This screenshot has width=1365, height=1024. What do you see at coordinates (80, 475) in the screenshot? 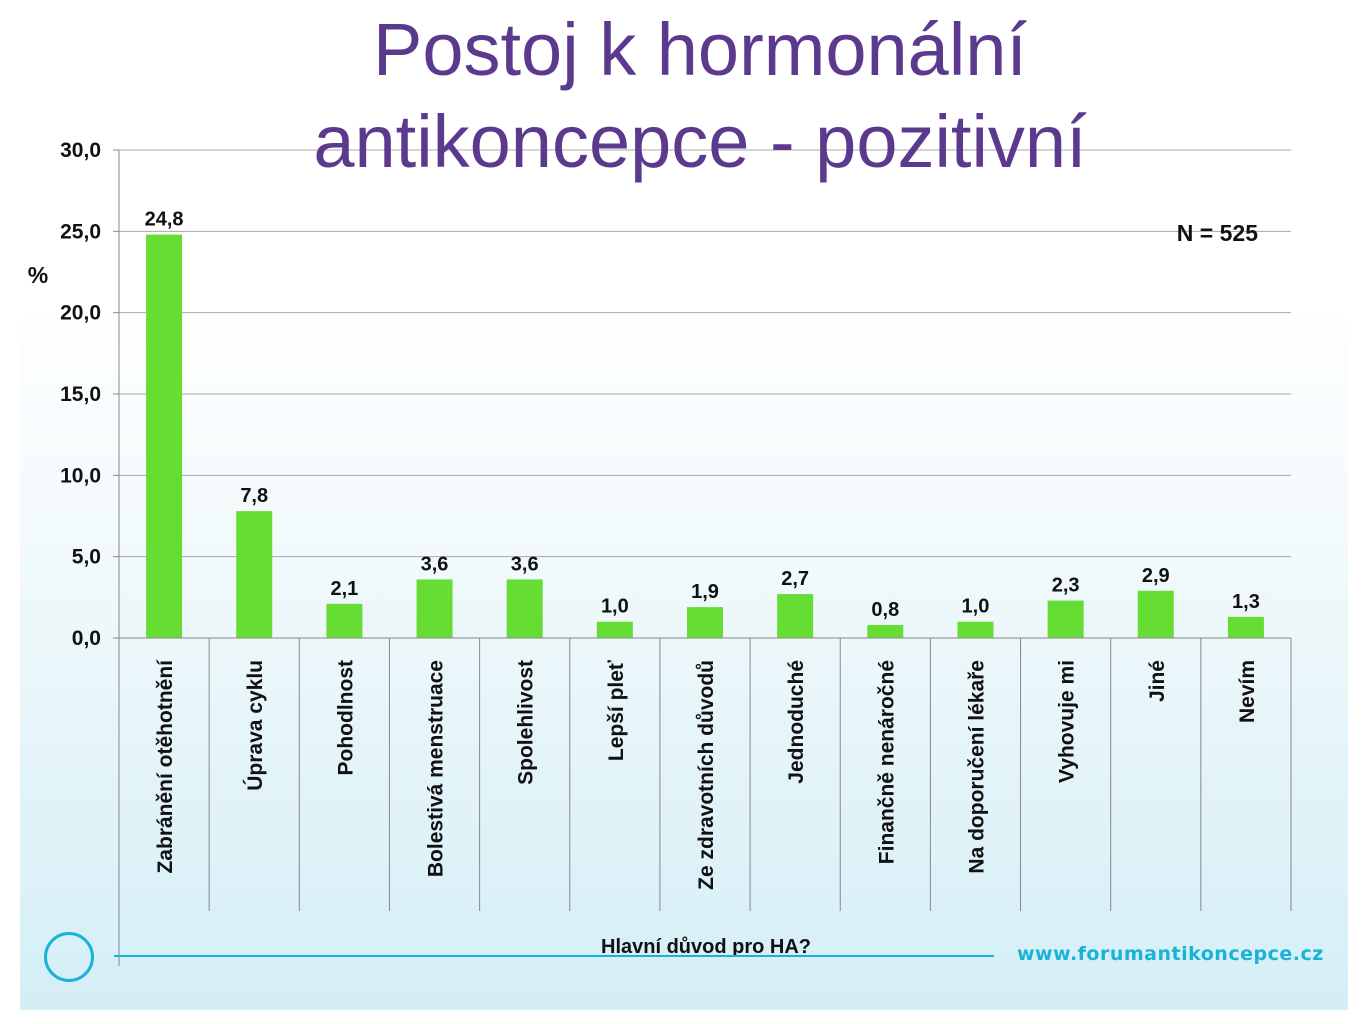
I see `y-tick-label: 10,0` at bounding box center [80, 475].